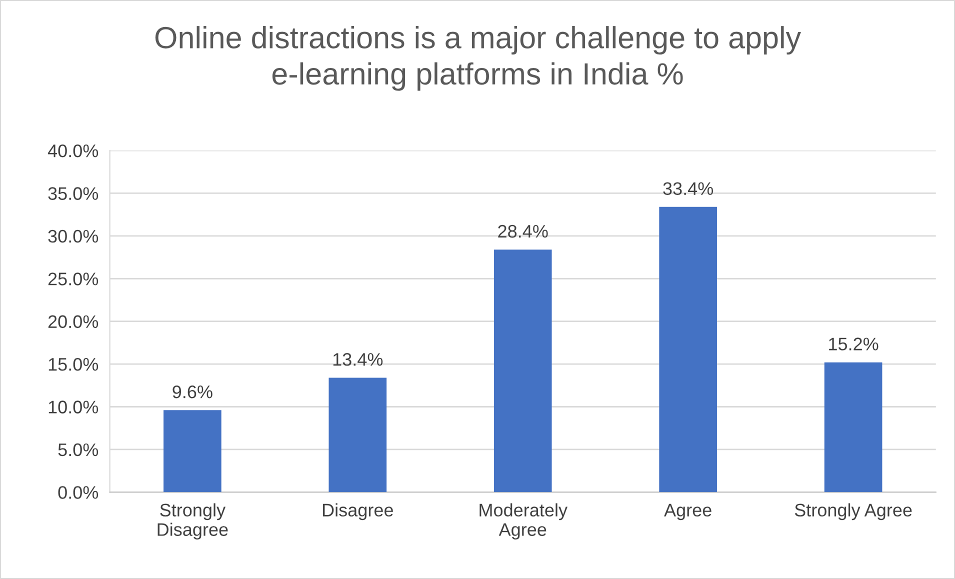  I want to click on x-tick-label: Strongly Disagree, so click(193, 521).